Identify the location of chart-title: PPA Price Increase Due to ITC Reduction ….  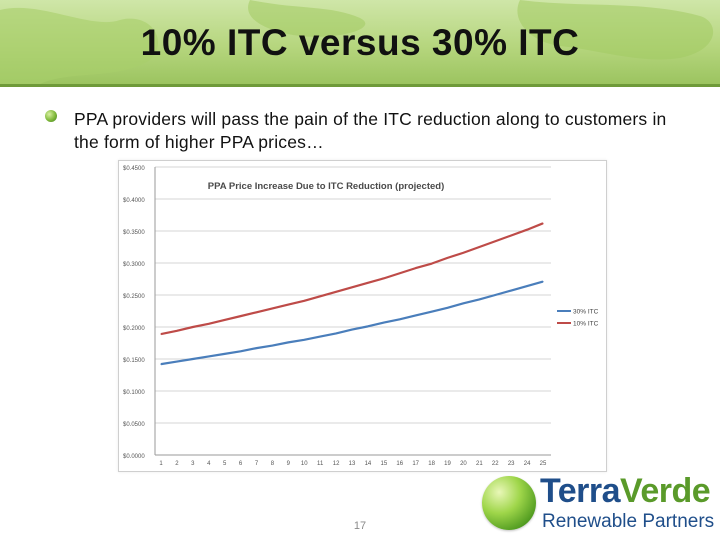
(326, 186).